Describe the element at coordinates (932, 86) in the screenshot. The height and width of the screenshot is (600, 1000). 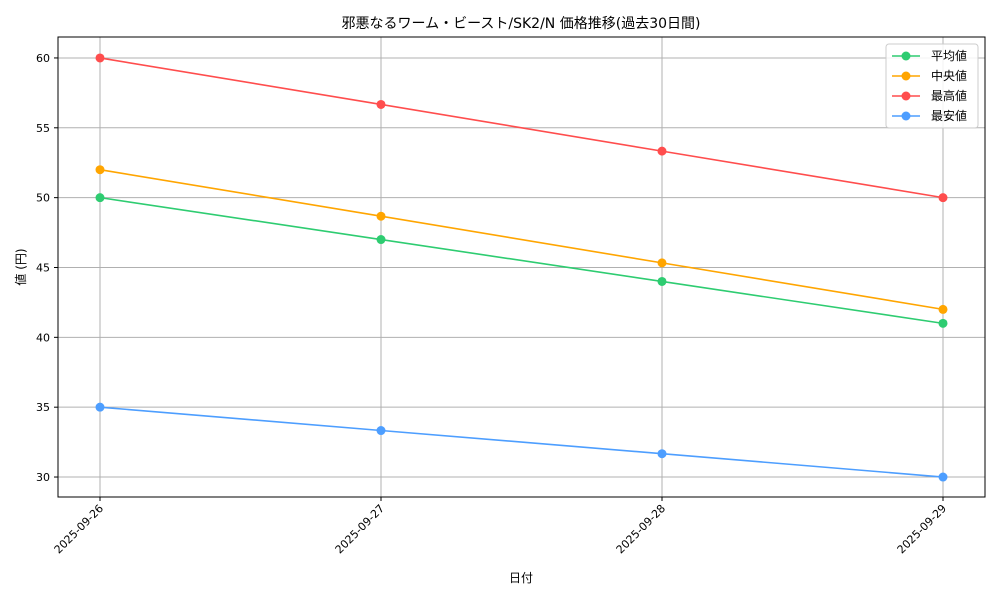
I see `legend-box` at that location.